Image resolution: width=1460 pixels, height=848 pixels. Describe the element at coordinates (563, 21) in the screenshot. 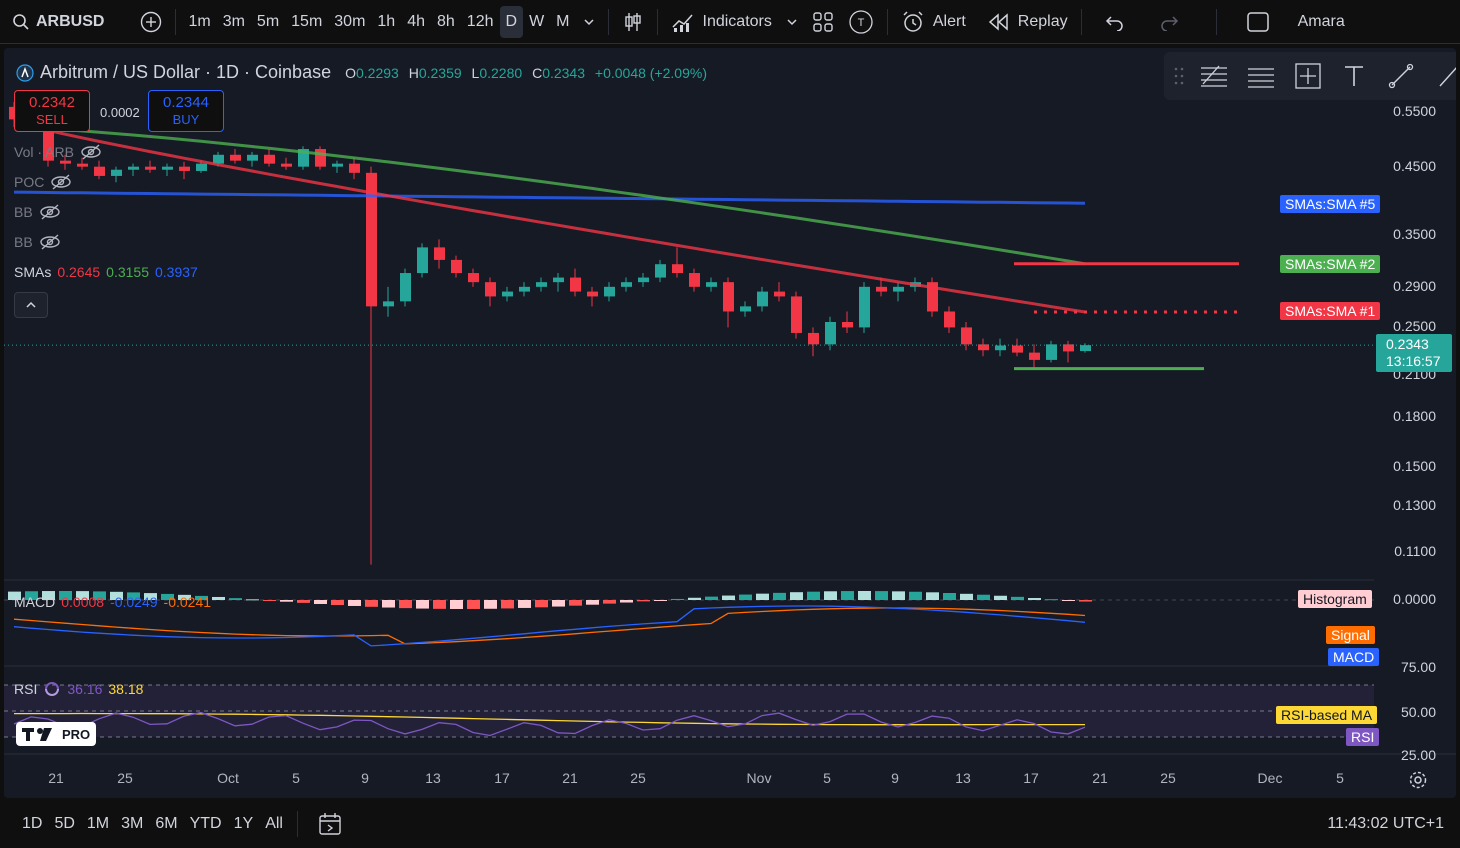

I see `timeframe-m: M` at that location.